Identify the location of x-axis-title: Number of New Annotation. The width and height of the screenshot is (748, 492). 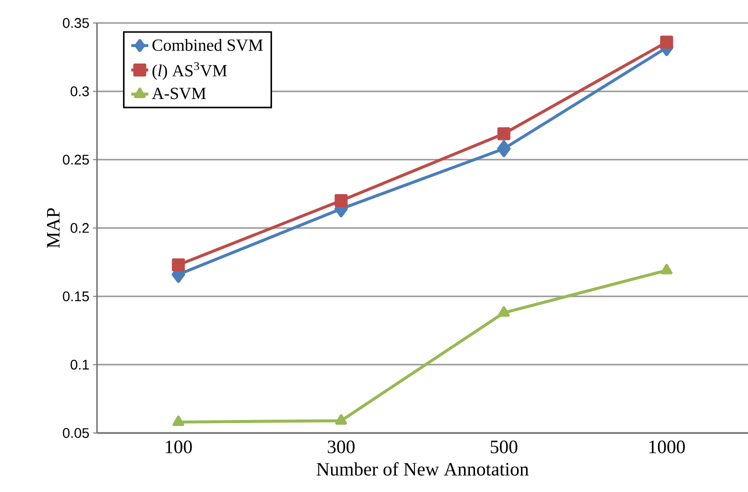
(422, 469).